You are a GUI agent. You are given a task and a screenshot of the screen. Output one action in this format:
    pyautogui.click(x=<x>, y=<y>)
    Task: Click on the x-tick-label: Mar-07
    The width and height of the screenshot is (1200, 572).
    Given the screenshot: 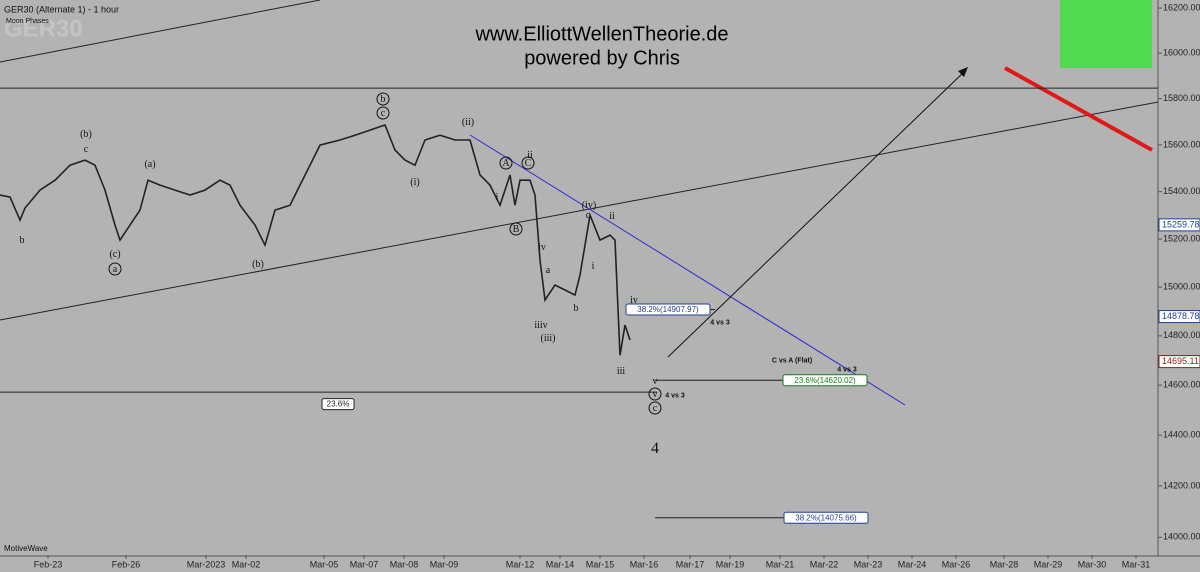 What is the action you would take?
    pyautogui.click(x=364, y=564)
    